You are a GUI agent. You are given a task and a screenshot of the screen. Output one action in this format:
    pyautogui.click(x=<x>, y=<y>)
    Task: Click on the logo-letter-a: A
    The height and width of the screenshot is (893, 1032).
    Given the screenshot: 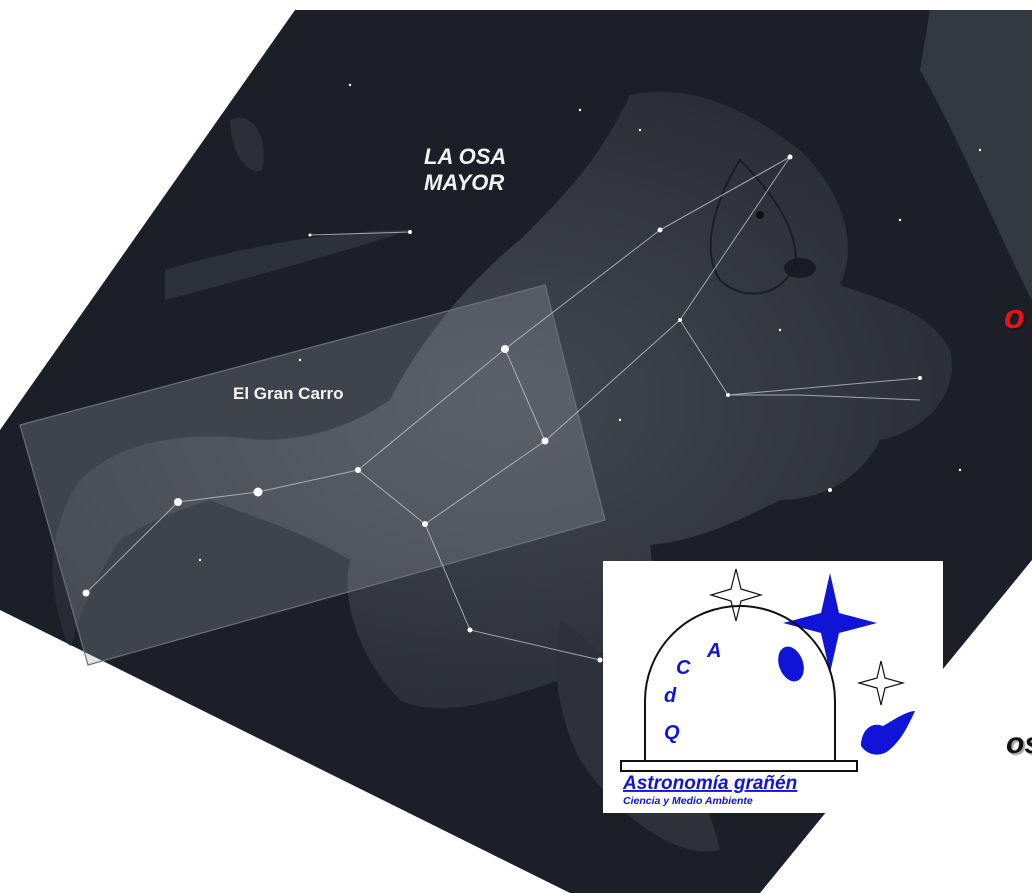 What is the action you would take?
    pyautogui.click(x=713, y=651)
    